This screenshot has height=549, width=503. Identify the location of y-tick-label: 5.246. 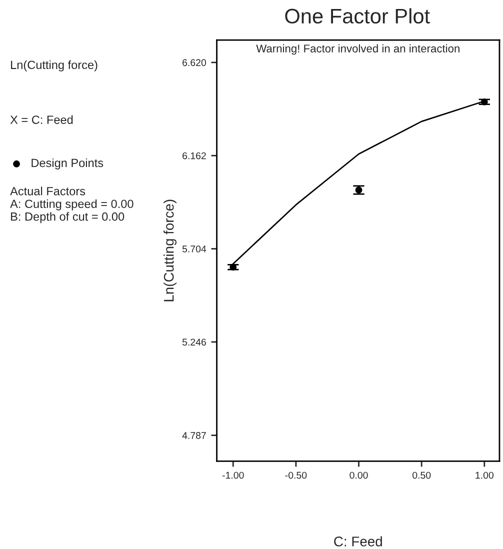
(194, 342).